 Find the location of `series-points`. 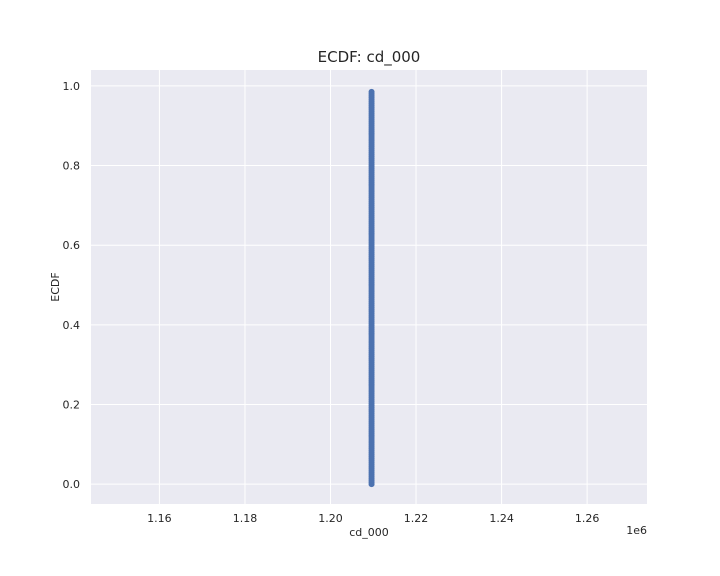

series-points is located at coordinates (371, 288).